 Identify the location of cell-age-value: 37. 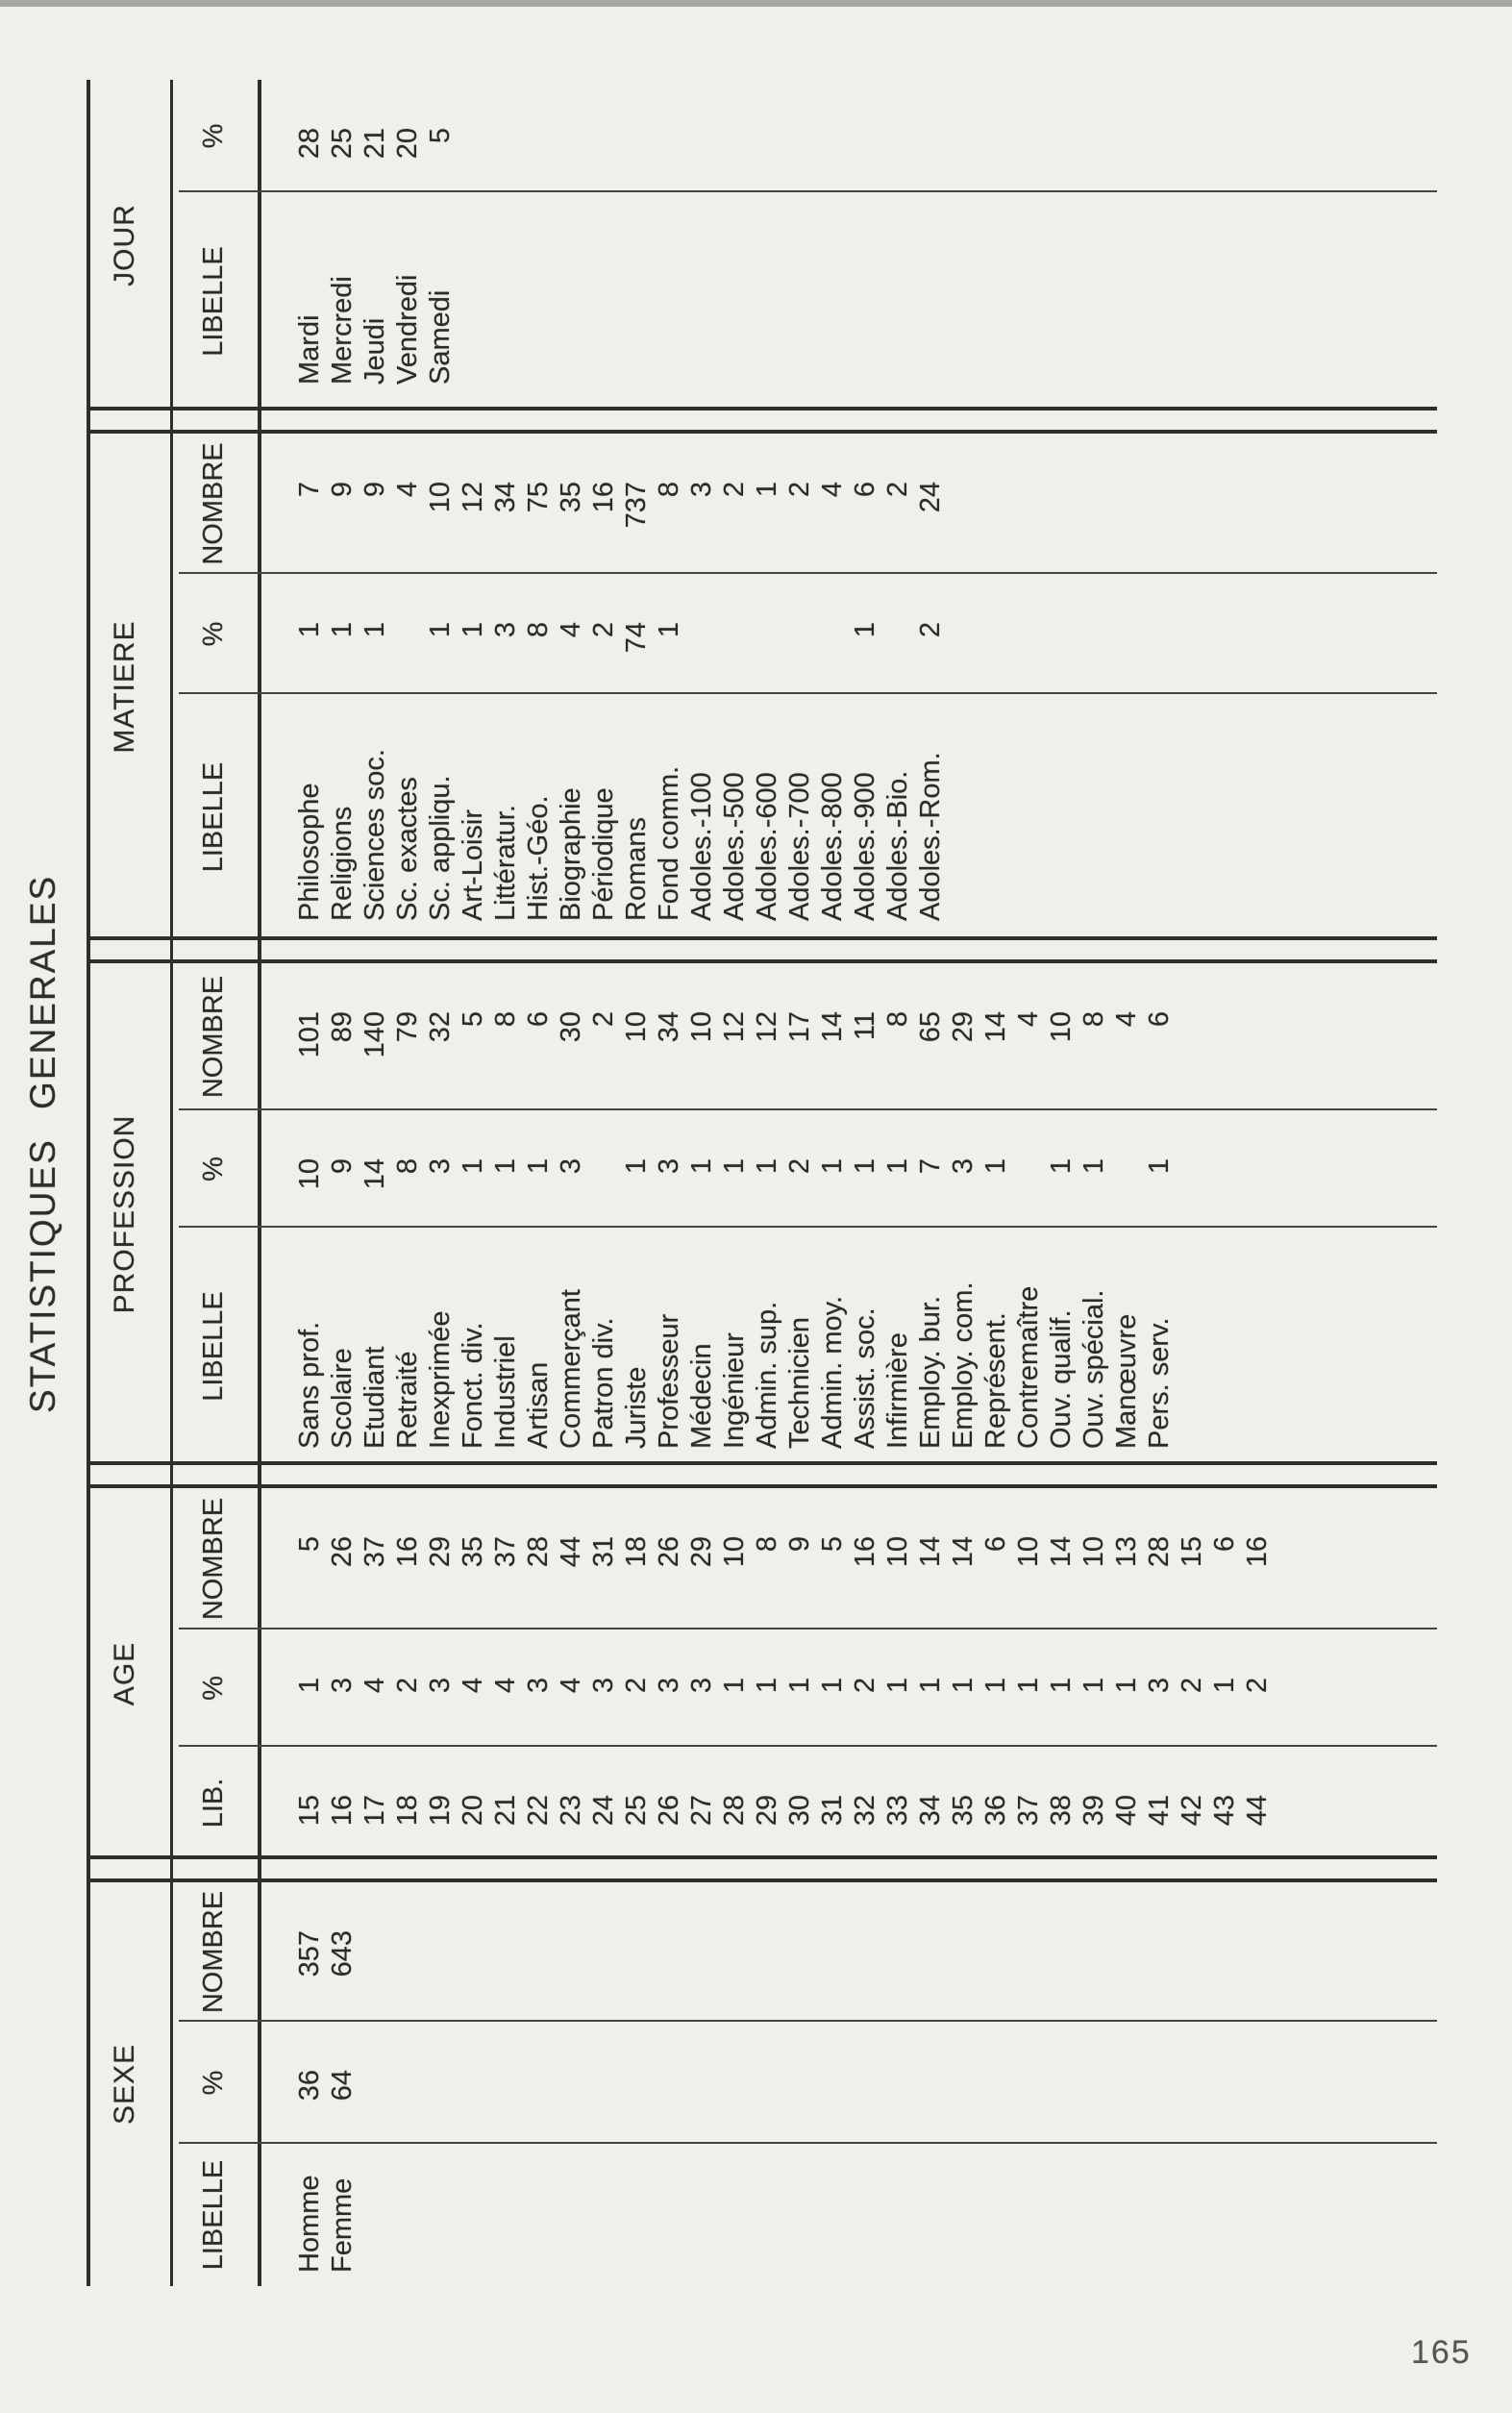
(505, 1552).